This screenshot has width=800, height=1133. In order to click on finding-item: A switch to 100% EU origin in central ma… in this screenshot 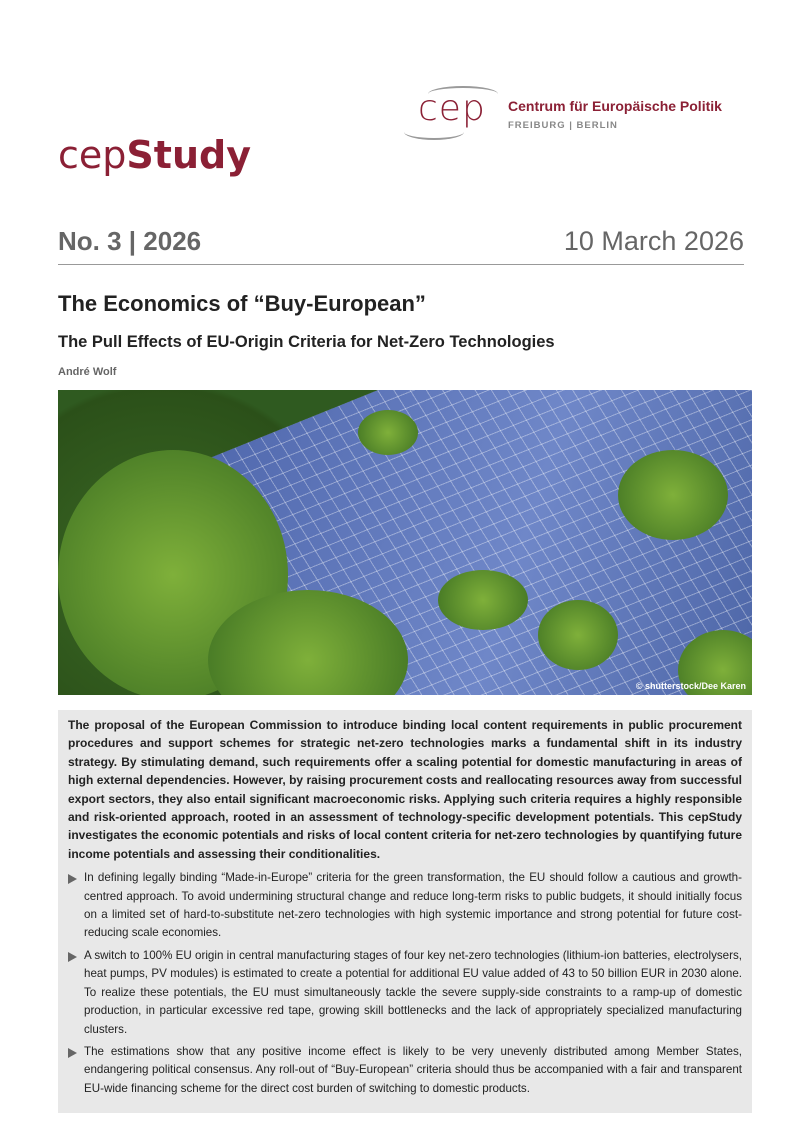, I will do `click(405, 993)`.